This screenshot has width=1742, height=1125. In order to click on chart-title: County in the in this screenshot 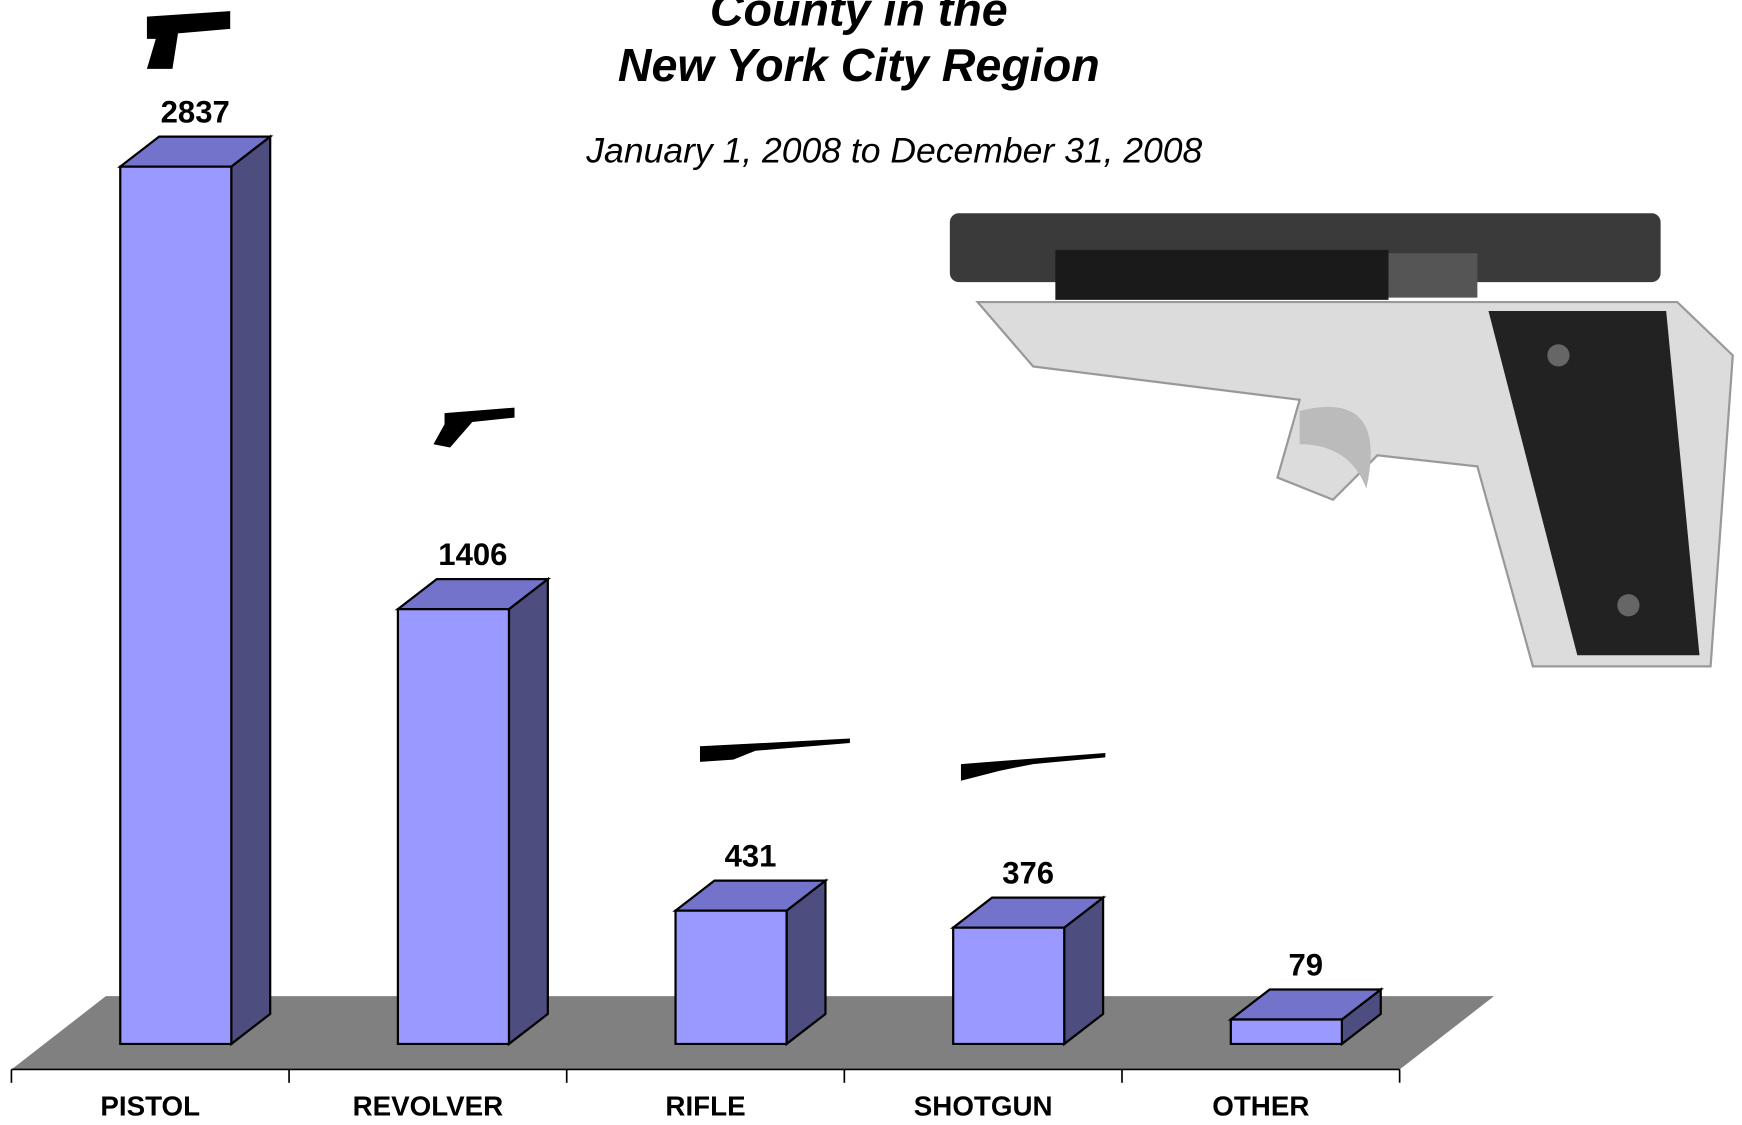, I will do `click(859, 18)`.